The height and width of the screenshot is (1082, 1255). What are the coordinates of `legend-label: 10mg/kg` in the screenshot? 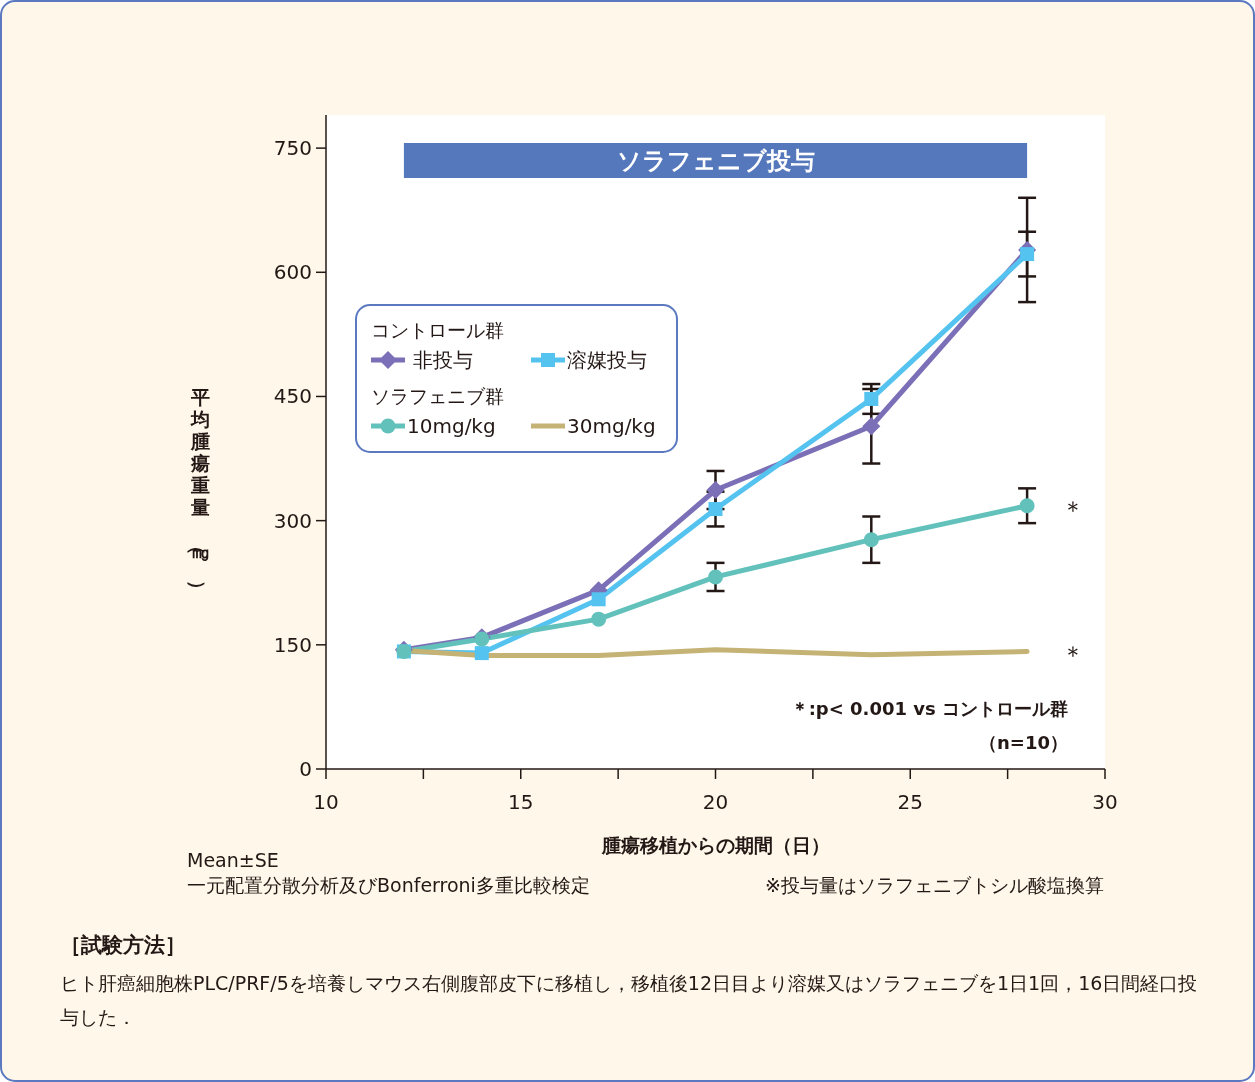 It's located at (451, 426).